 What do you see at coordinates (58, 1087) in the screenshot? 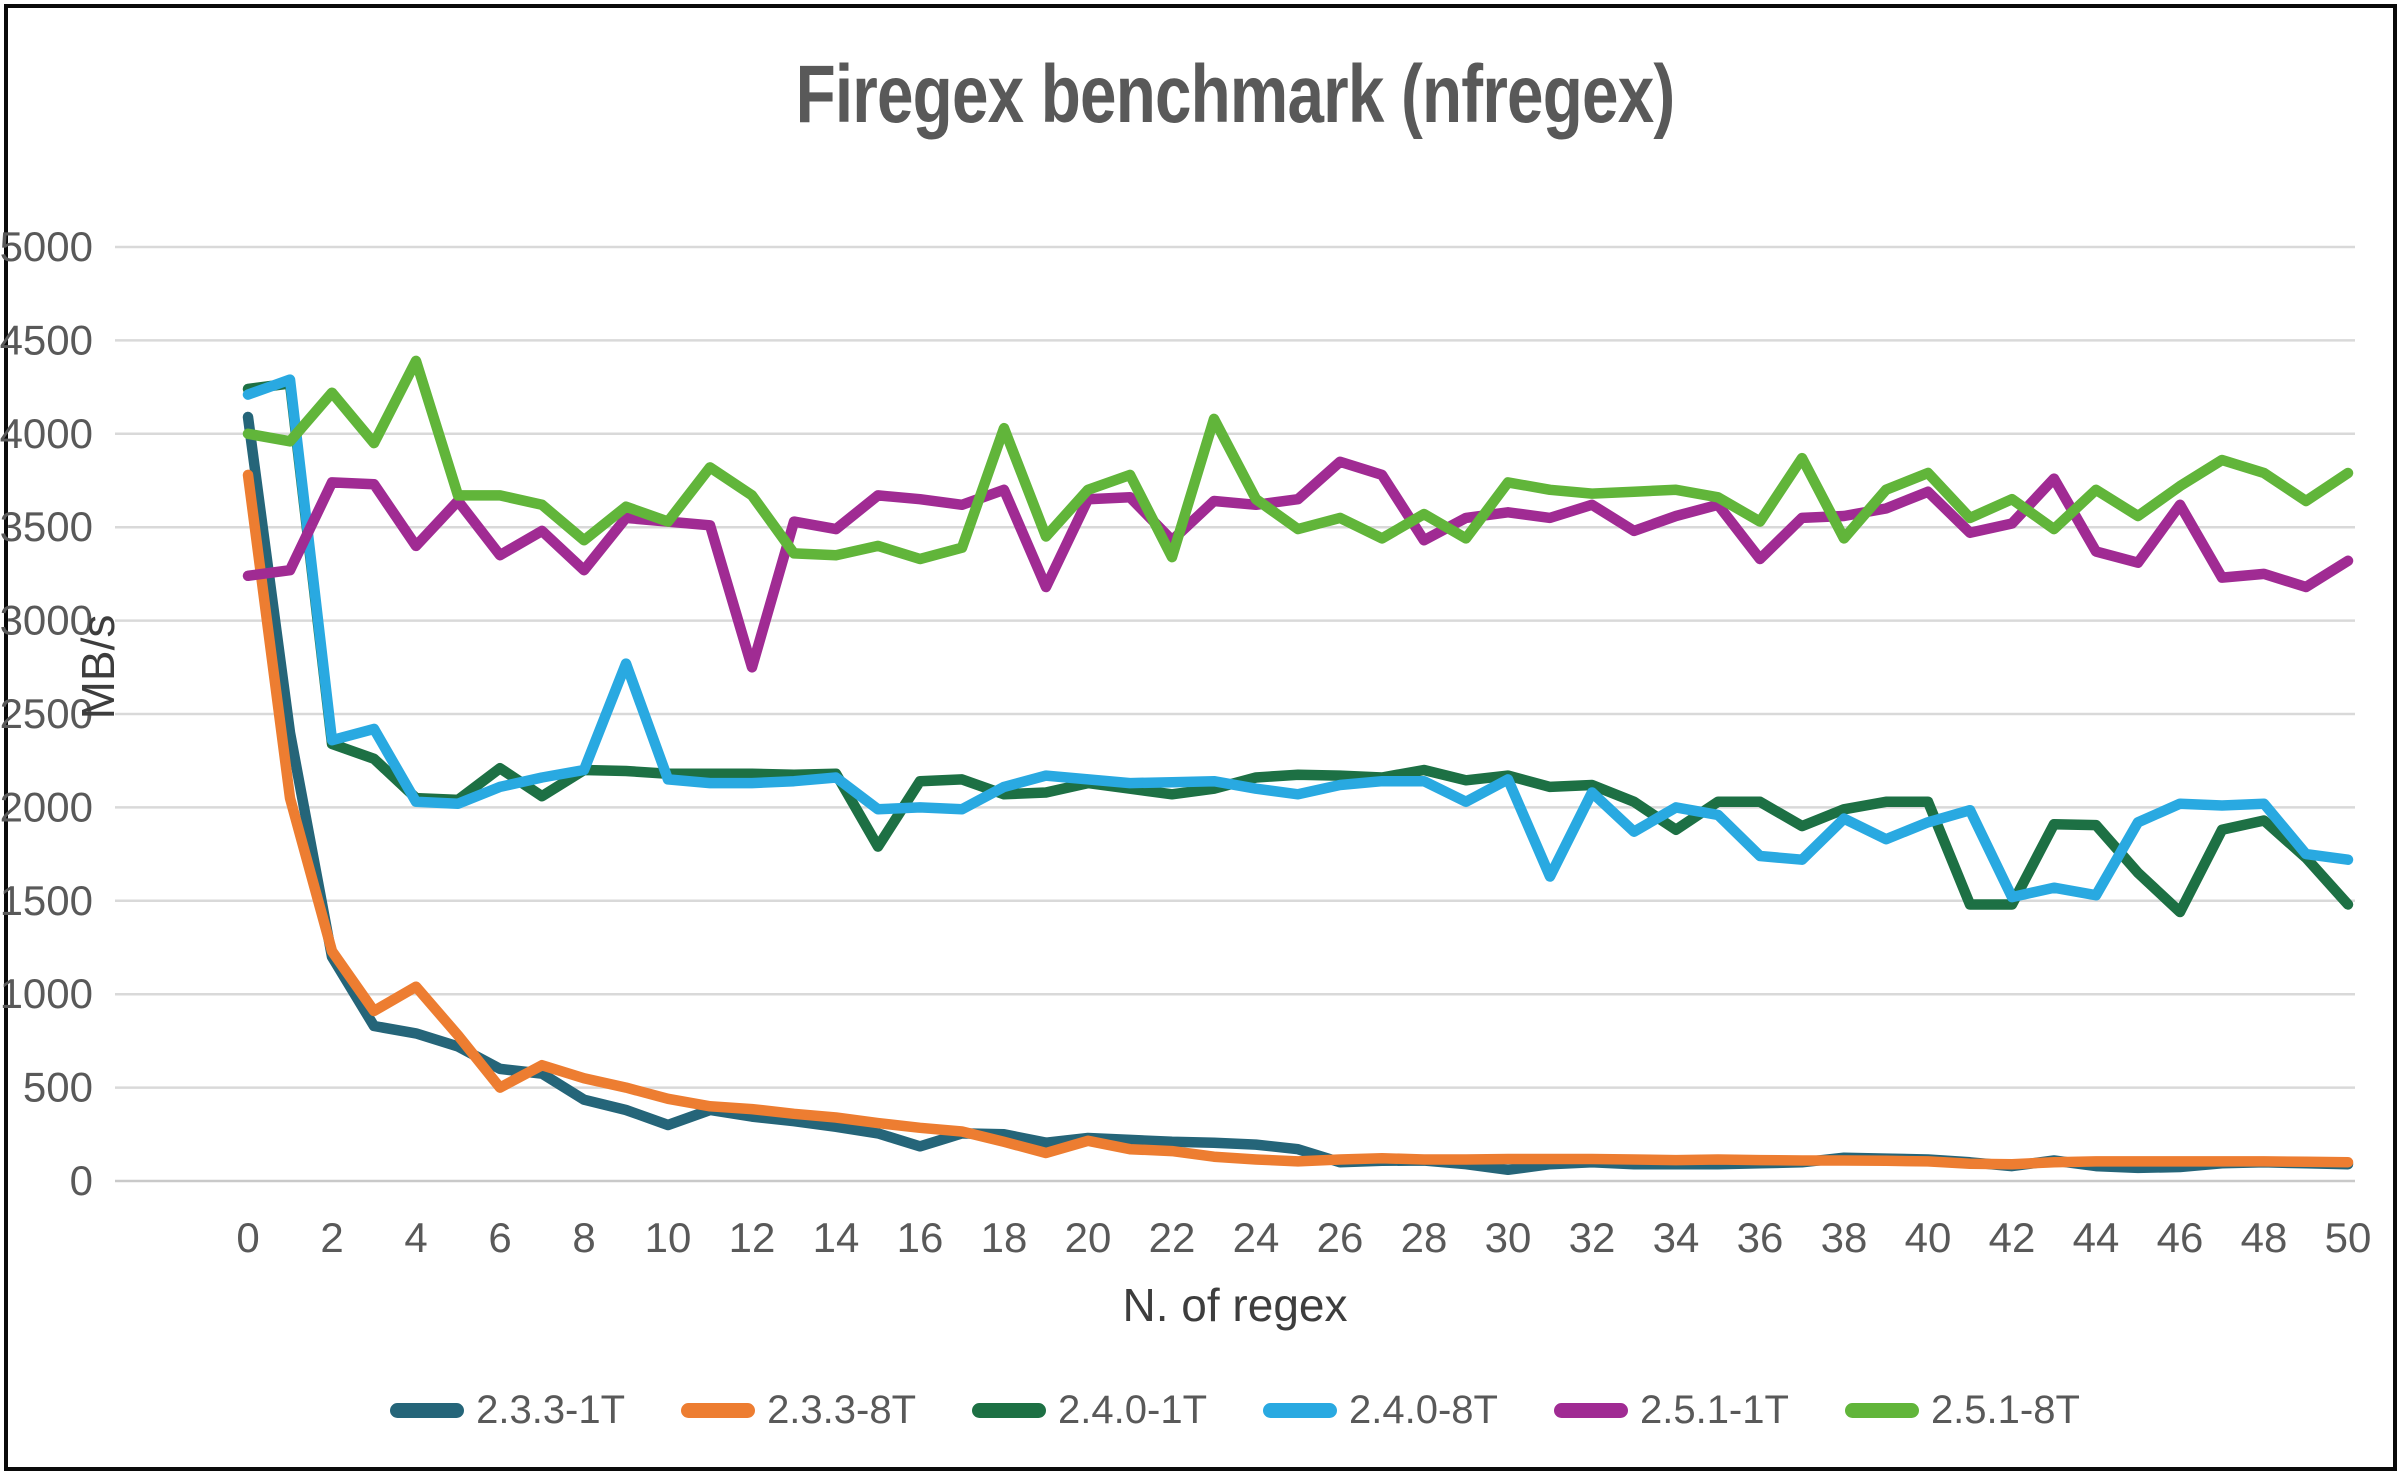
I see `y-tick-label-500: 500` at bounding box center [58, 1087].